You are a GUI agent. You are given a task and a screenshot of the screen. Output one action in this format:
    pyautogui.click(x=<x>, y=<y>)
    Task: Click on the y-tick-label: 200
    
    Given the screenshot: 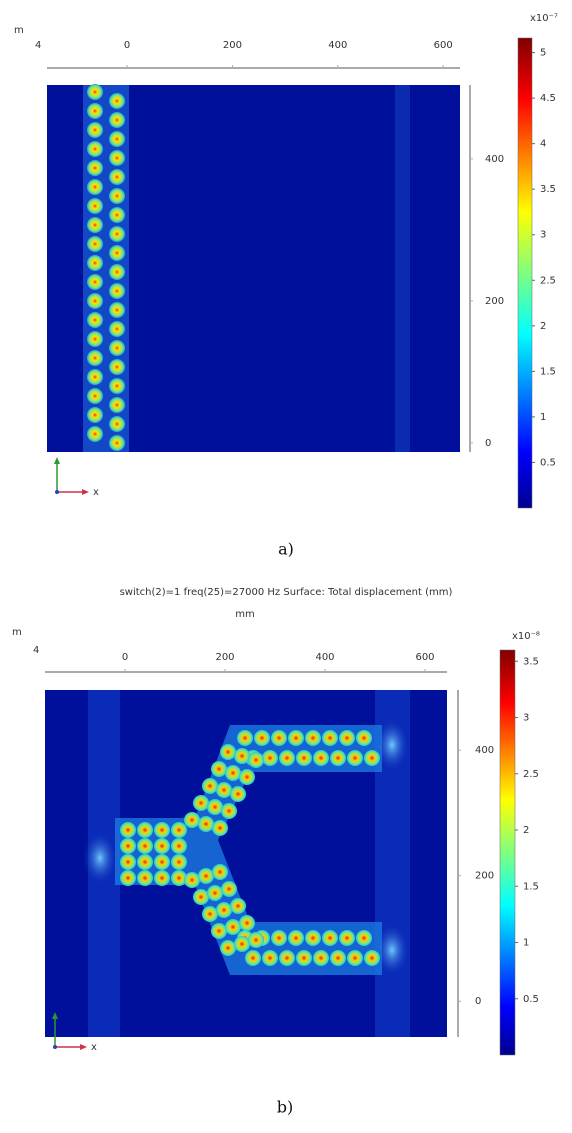 What is the action you would take?
    pyautogui.click(x=484, y=876)
    